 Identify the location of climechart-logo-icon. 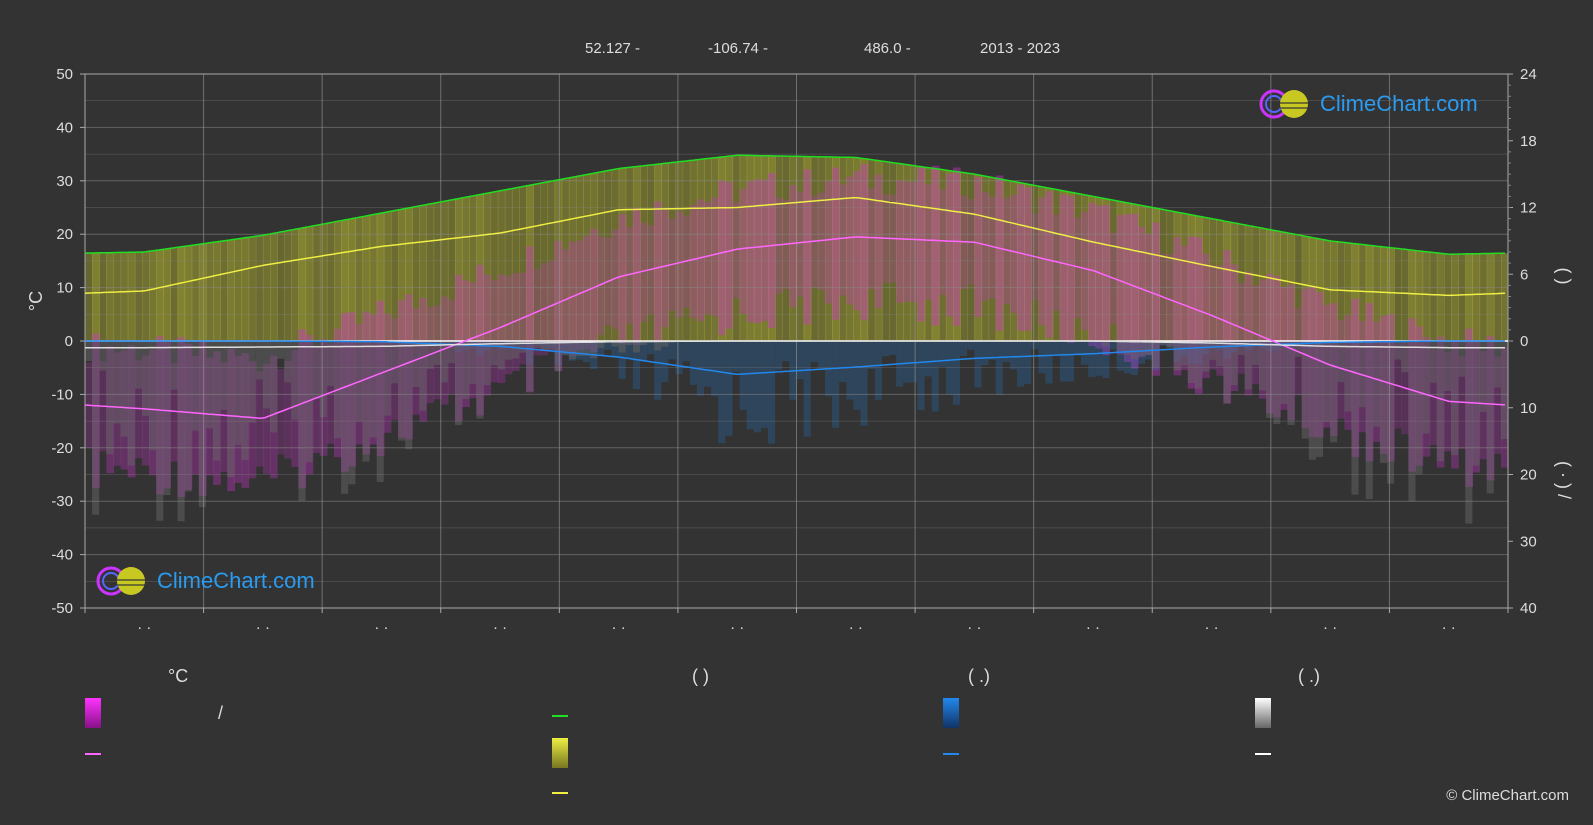
(120, 581).